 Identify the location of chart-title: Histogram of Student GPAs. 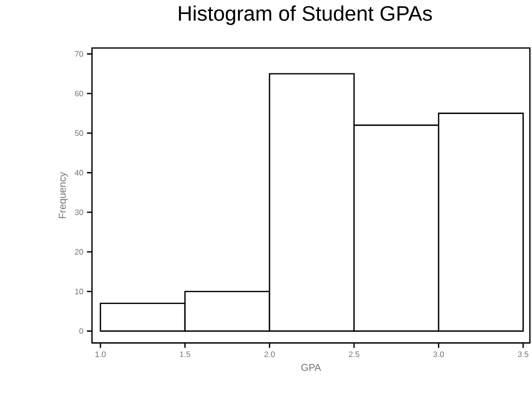
(305, 16).